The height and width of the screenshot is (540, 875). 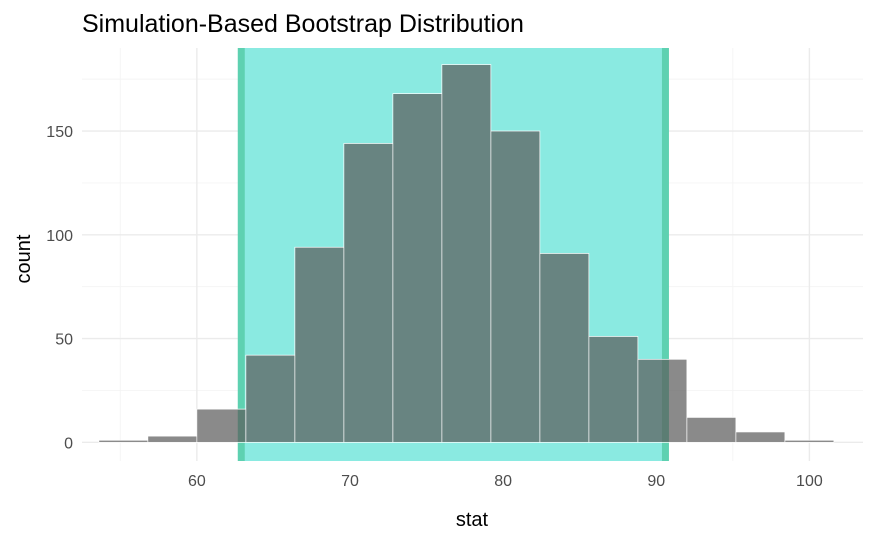 I want to click on y-axis-title: count, so click(x=24, y=258).